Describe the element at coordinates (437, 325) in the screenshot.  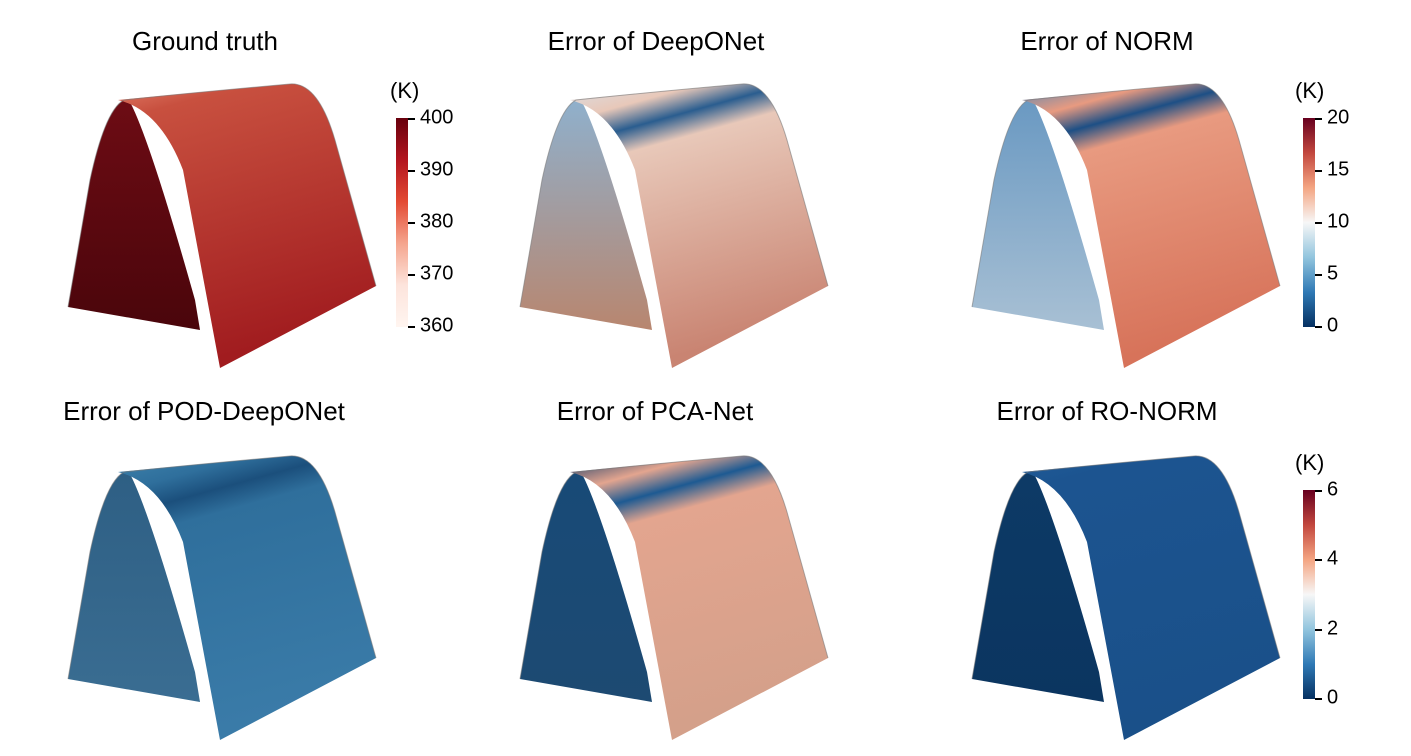
I see `colorbar-tick-label: 360` at that location.